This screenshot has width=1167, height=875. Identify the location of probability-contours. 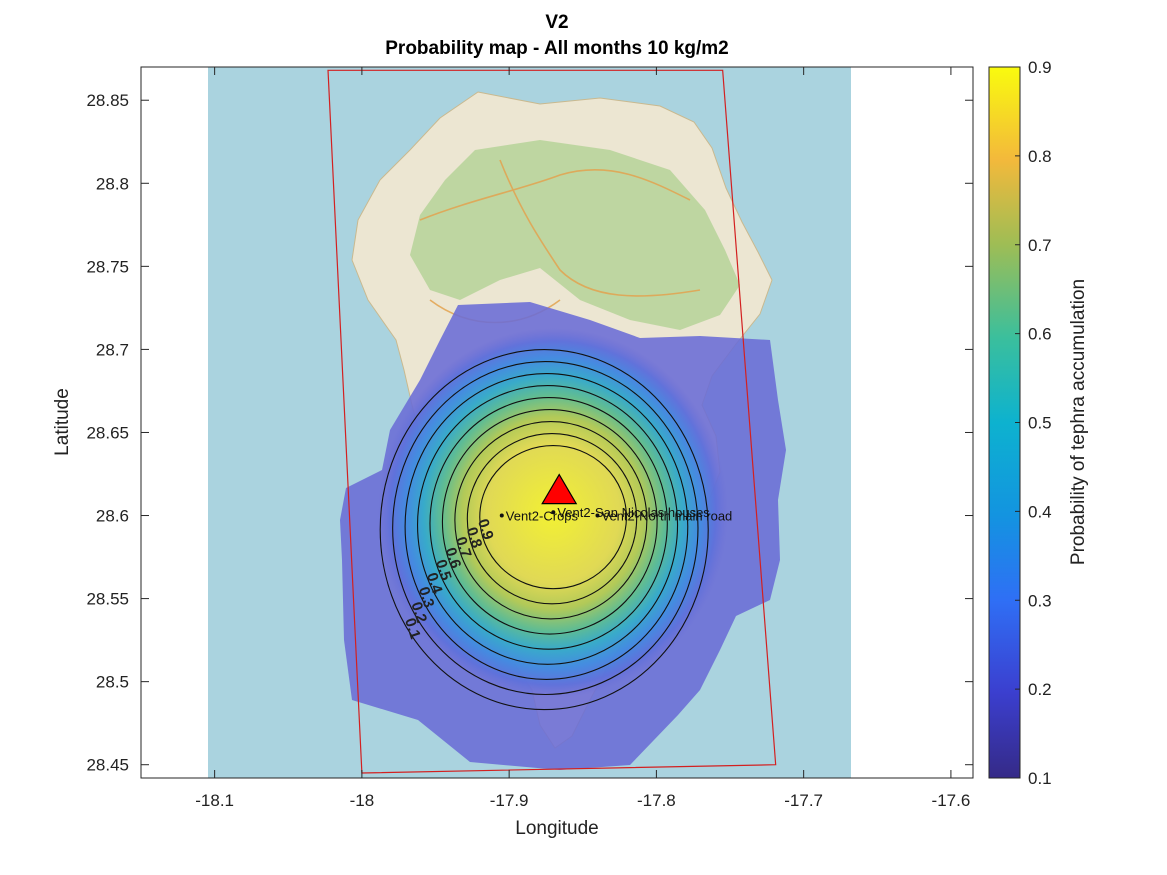
(544, 530).